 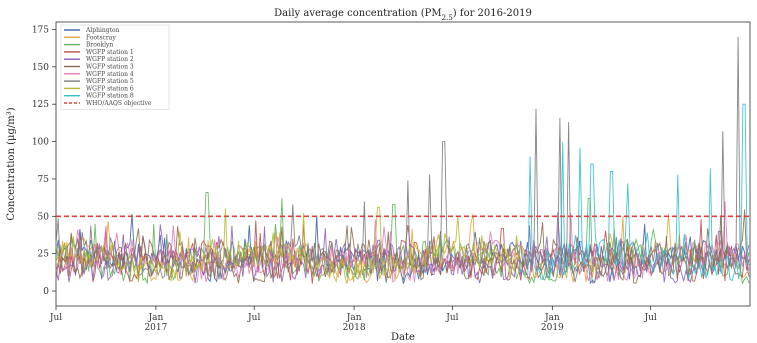 What do you see at coordinates (155, 328) in the screenshot?
I see `x-tick-year-label: 2017` at bounding box center [155, 328].